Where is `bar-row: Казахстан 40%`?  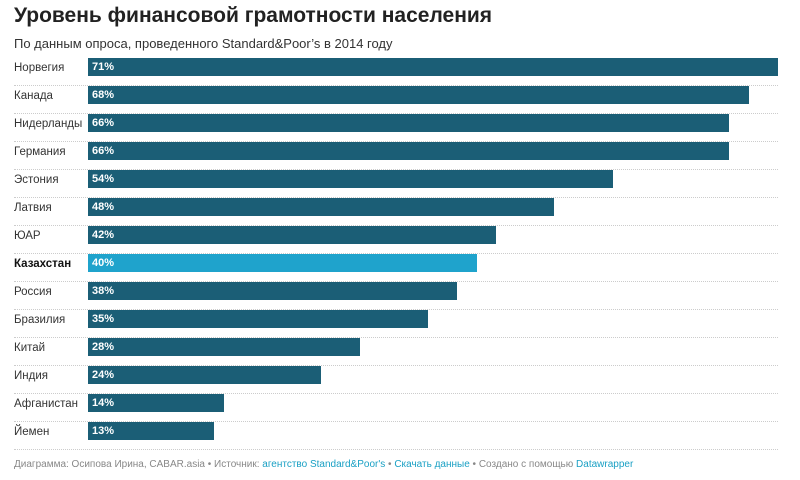
bar-row: Казахстан 40% is located at coordinates (396, 267).